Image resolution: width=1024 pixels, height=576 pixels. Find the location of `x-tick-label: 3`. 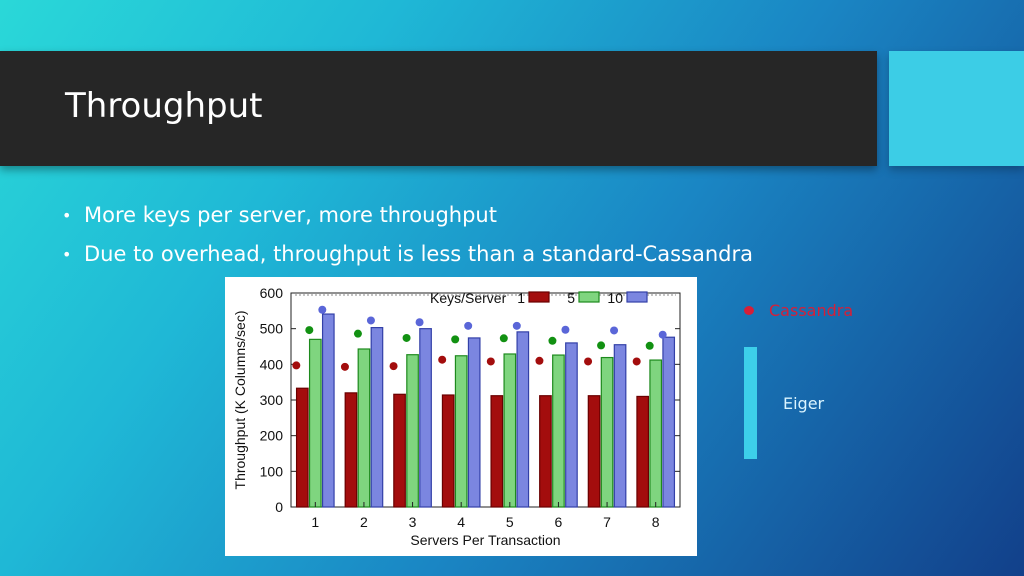

x-tick-label: 3 is located at coordinates (413, 522).